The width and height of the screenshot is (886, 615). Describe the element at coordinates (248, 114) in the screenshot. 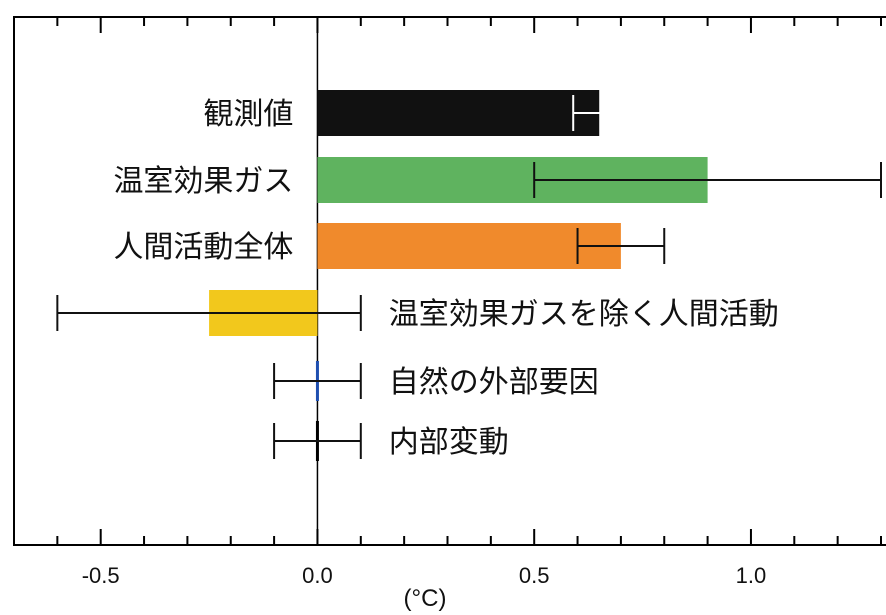

I see `category-label-0: 観測値` at that location.